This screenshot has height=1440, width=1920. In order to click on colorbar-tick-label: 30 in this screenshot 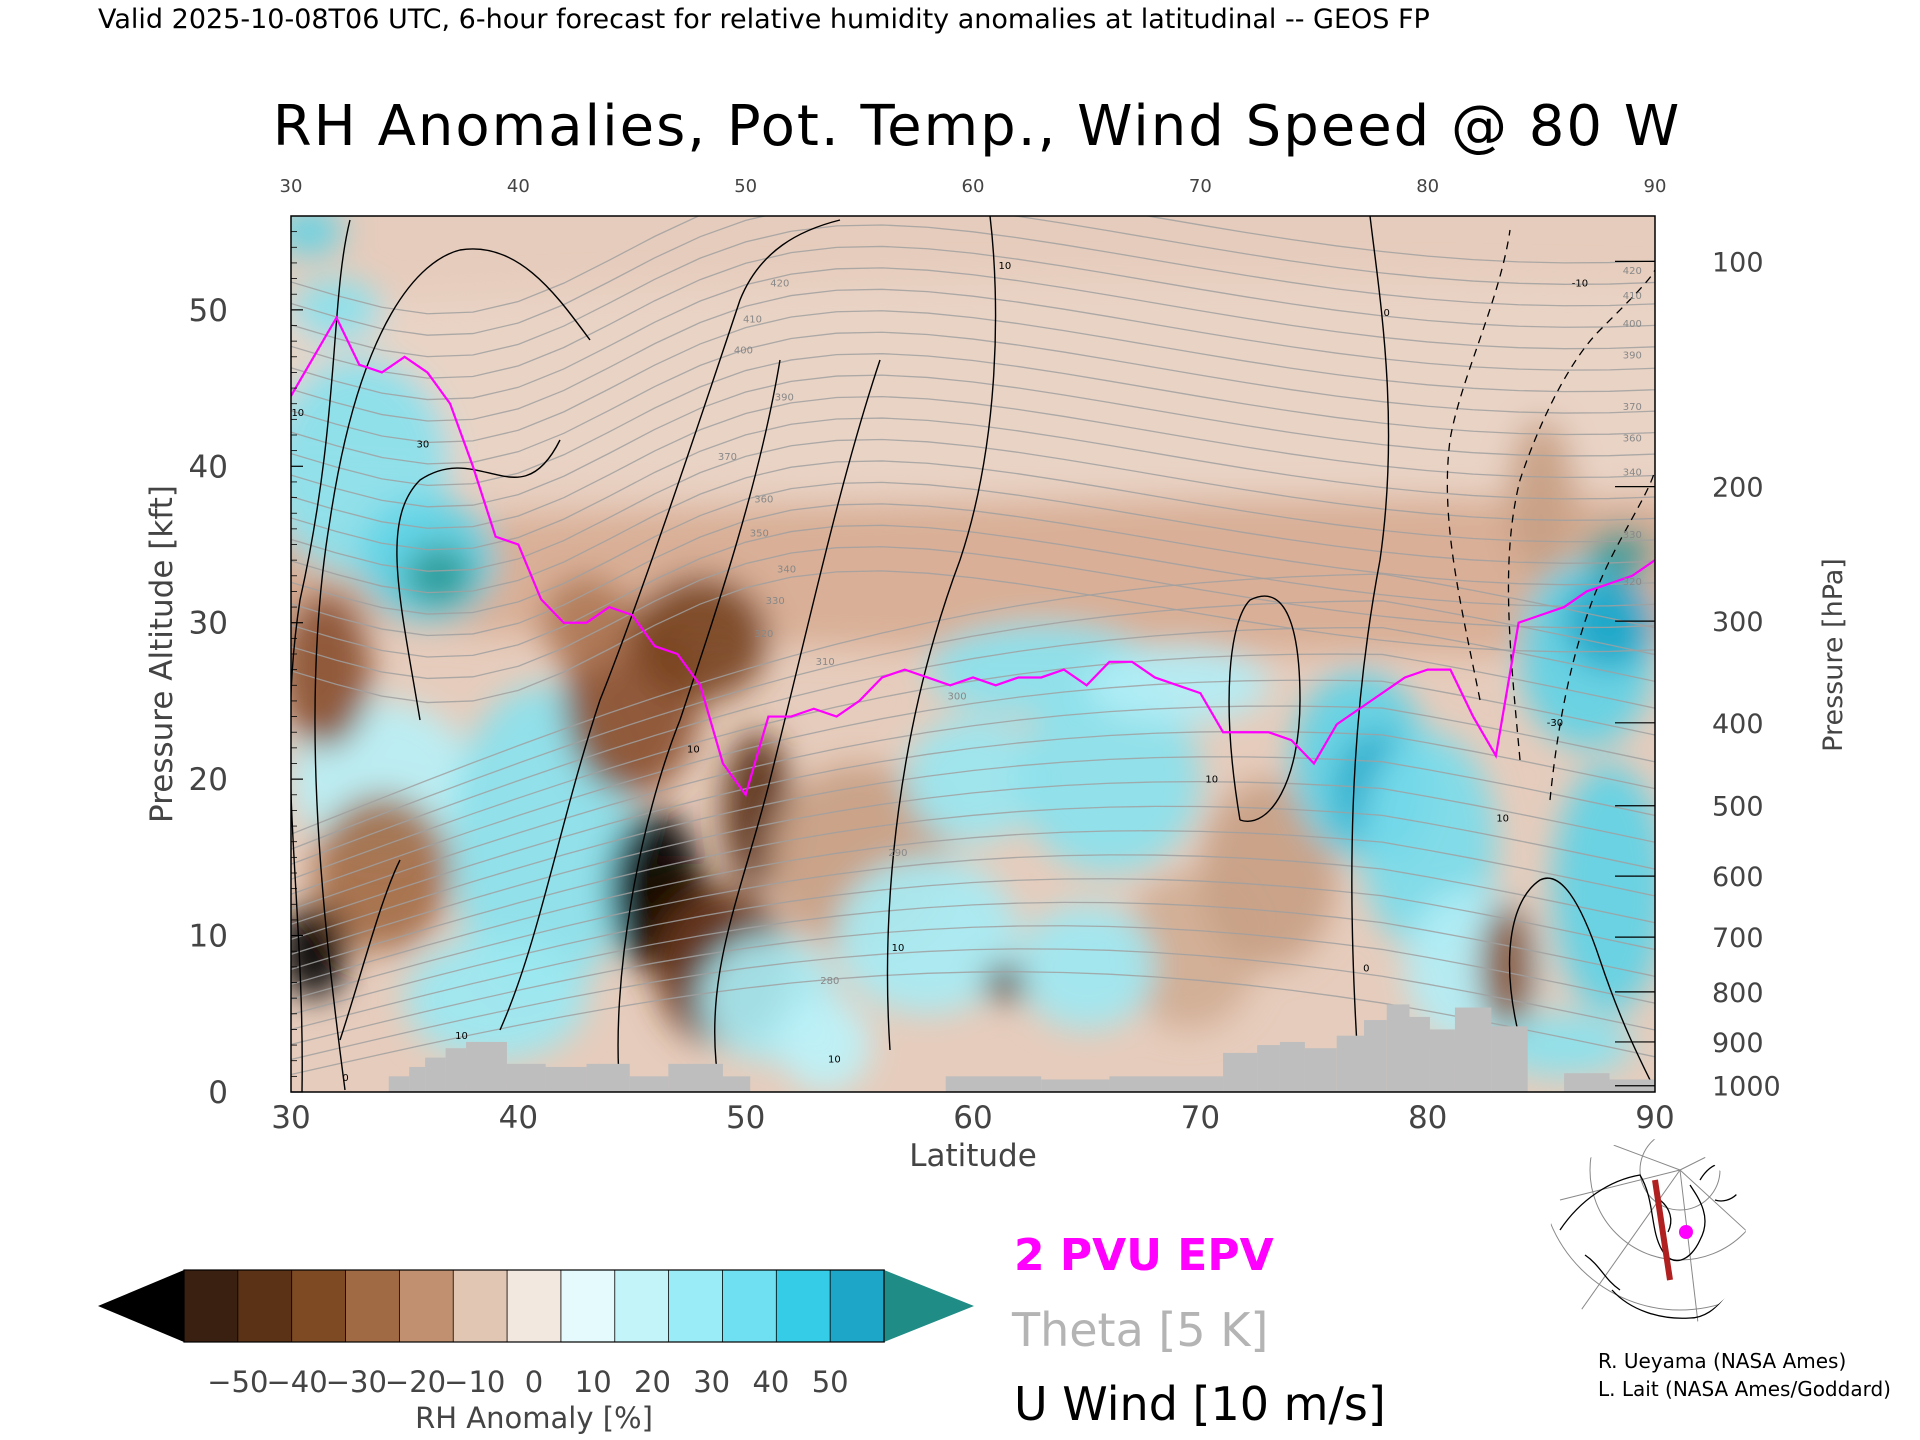, I will do `click(711, 1382)`.